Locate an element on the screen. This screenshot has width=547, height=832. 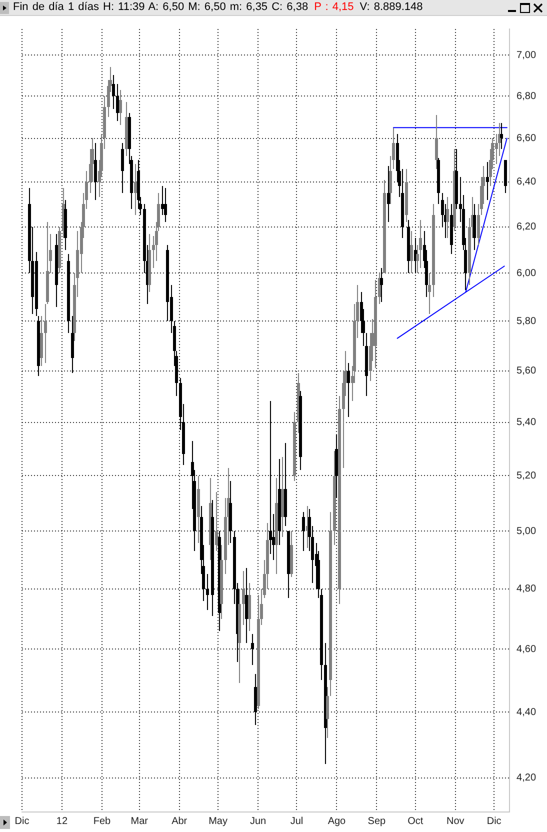
x-tick-label: Oct is located at coordinates (416, 821).